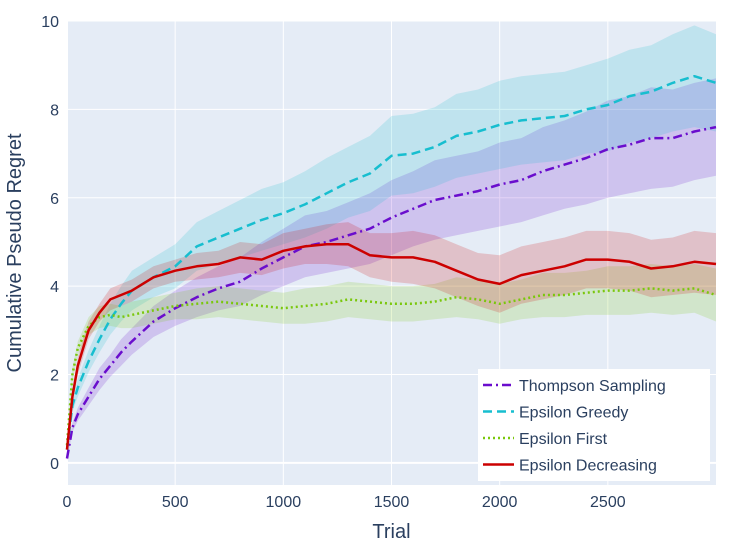 Image resolution: width=736 pixels, height=552 pixels. I want to click on y-tick-label: 0, so click(54, 464).